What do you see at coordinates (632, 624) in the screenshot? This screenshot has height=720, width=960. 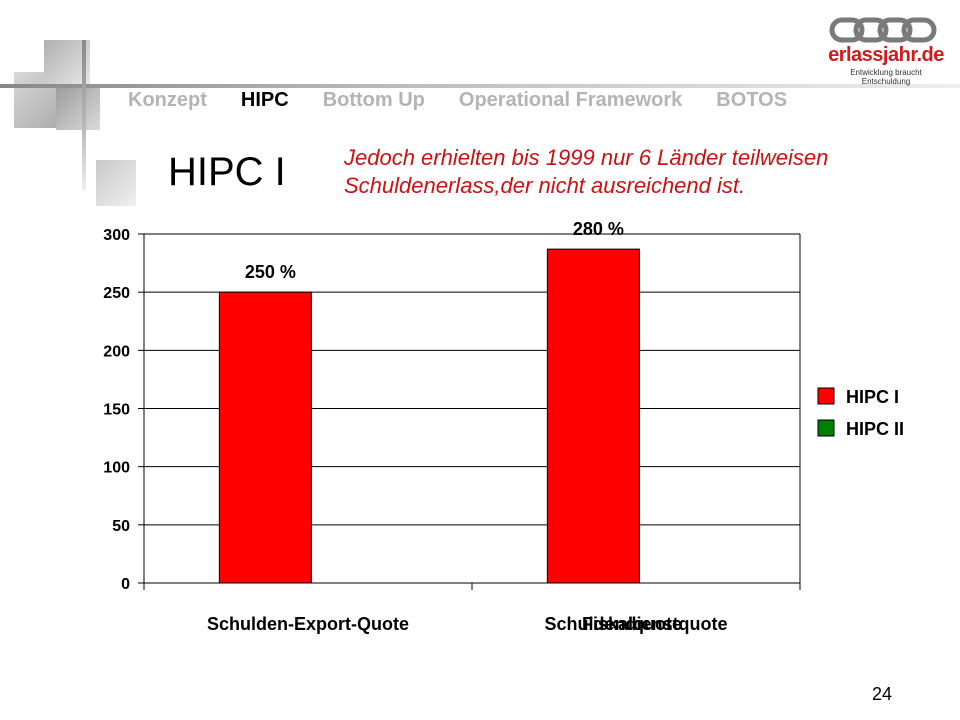 I see `category-label-overlap: Fiskalquote` at bounding box center [632, 624].